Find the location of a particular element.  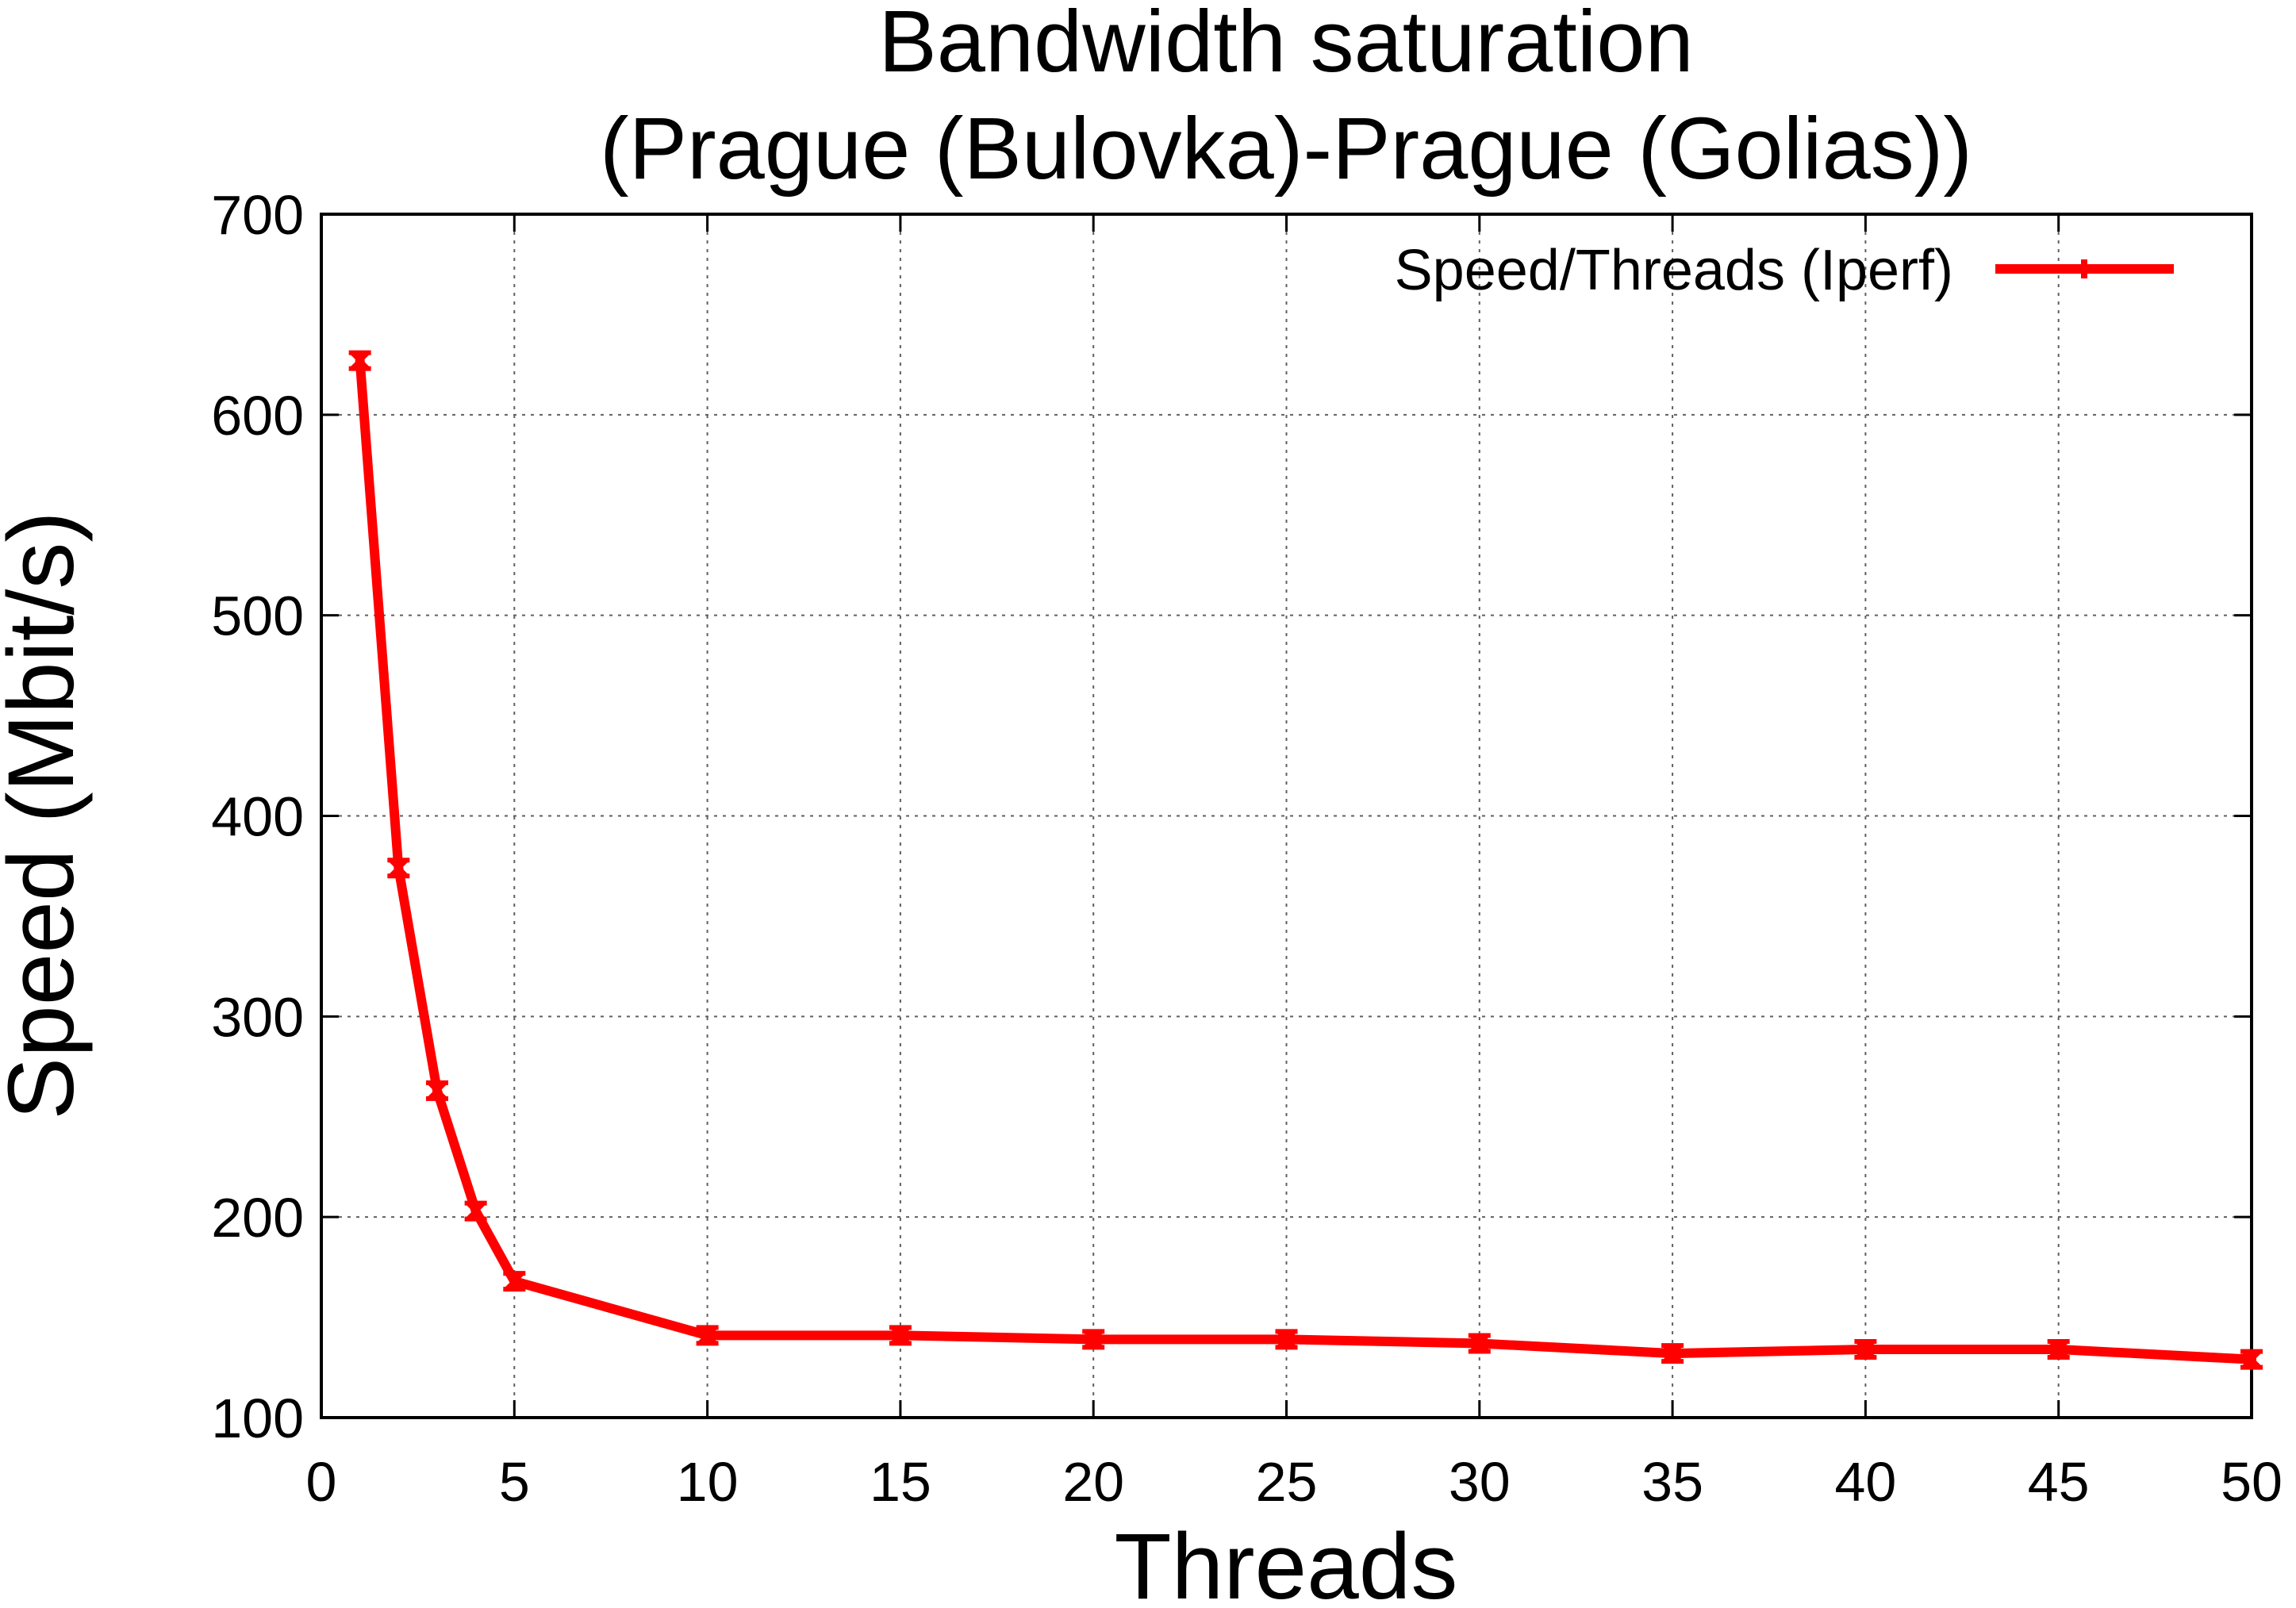

x-tick-label: 15 is located at coordinates (900, 1482).